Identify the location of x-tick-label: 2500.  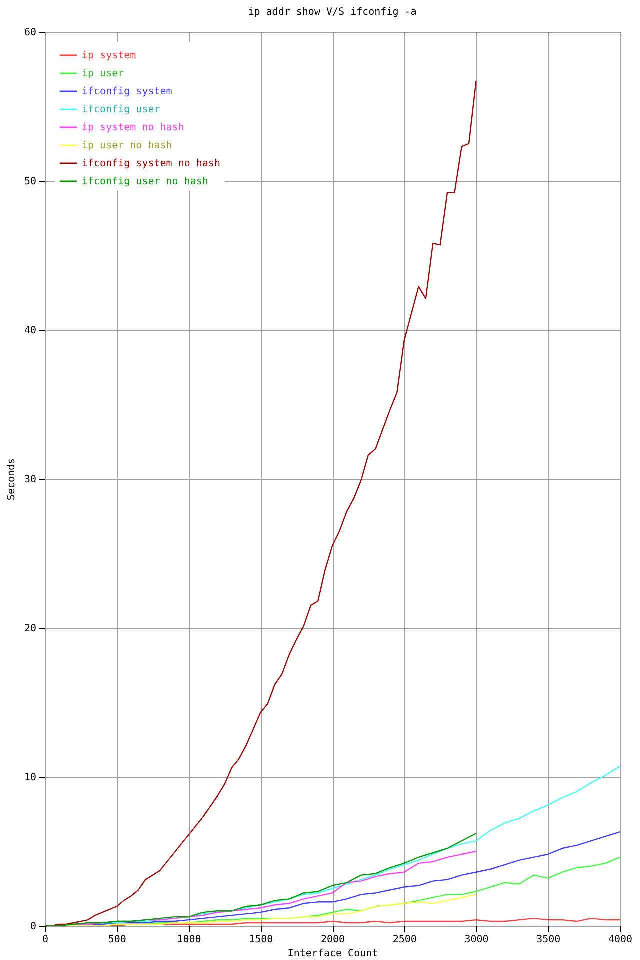
(404, 940).